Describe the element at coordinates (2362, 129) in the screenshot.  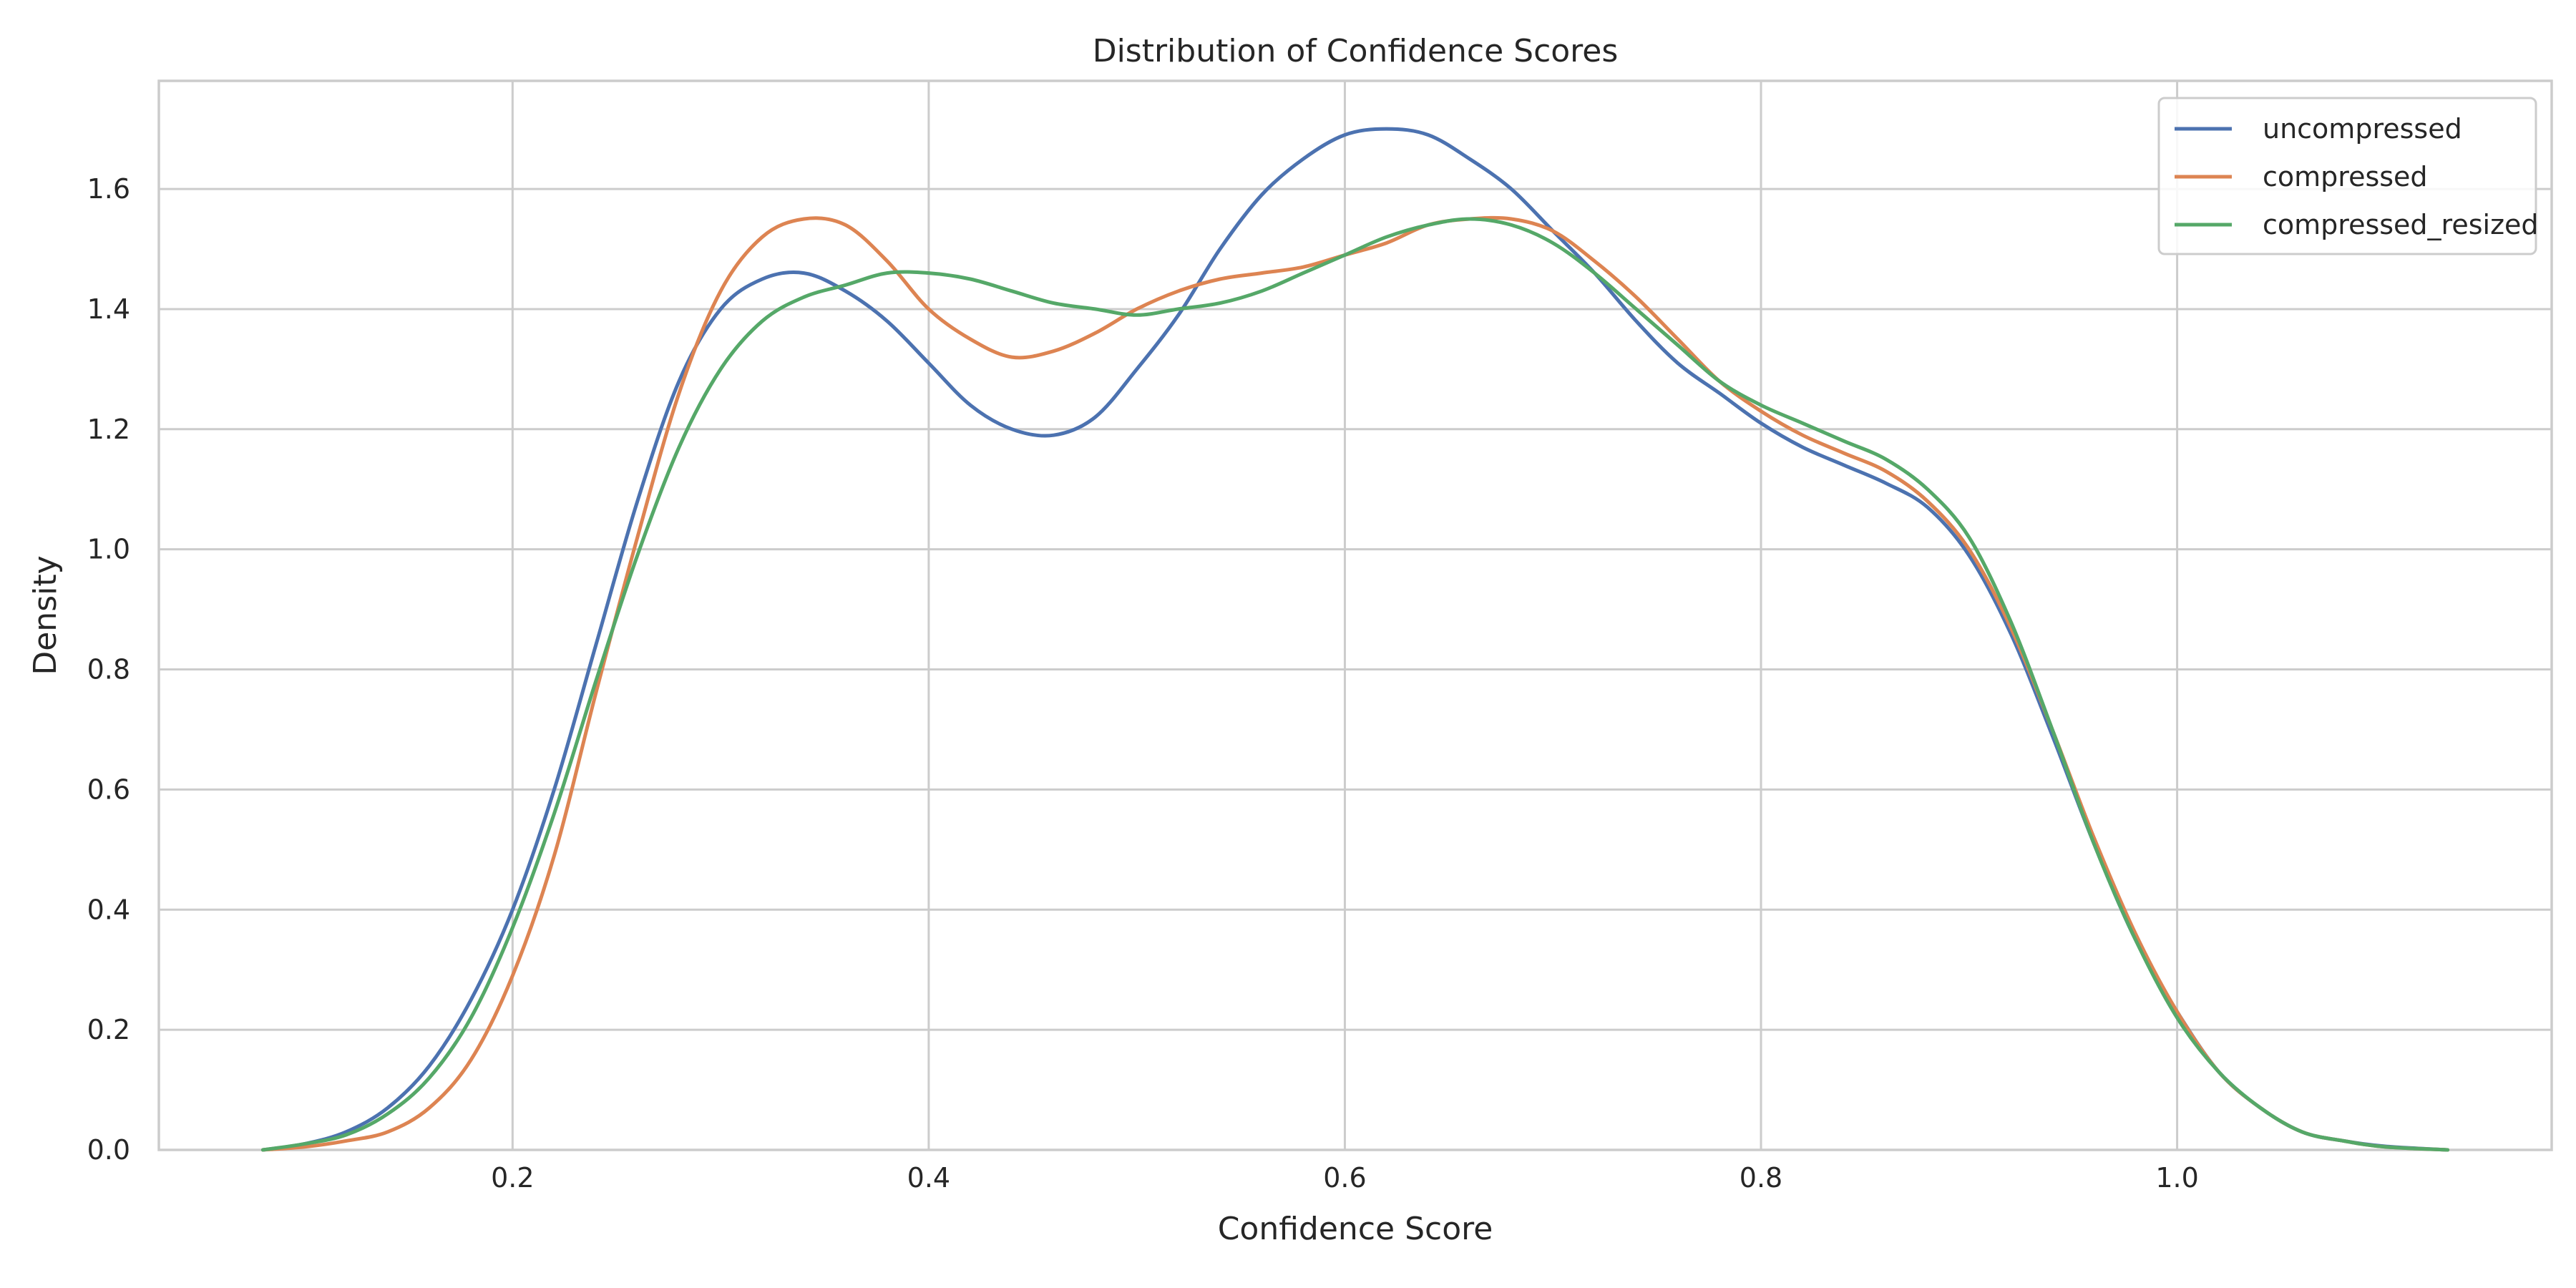
I see `legend-label-uncompressed: uncompressed` at that location.